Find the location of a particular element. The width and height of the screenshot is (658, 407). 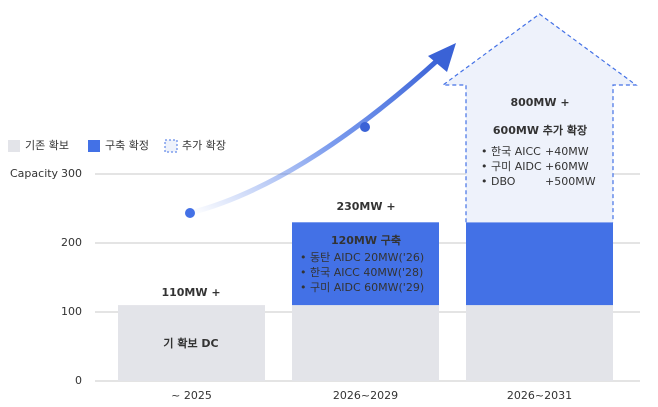

y-axis-label: Capacity is located at coordinates (34, 173).